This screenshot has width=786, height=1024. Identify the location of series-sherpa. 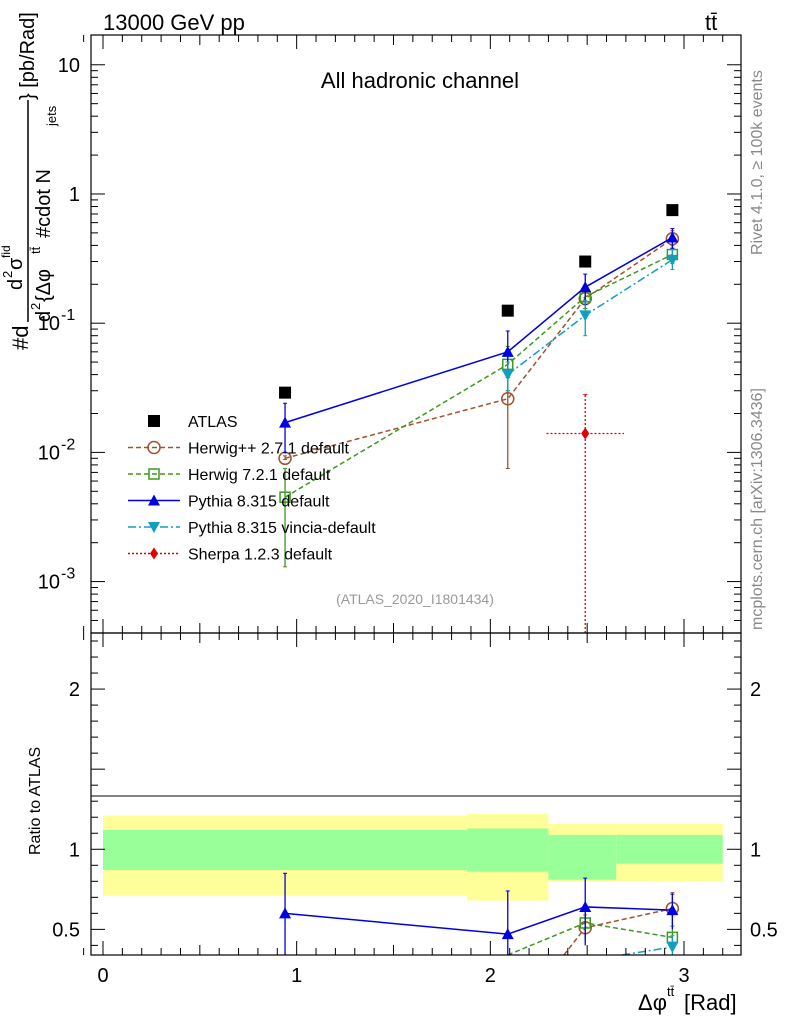
(585, 514).